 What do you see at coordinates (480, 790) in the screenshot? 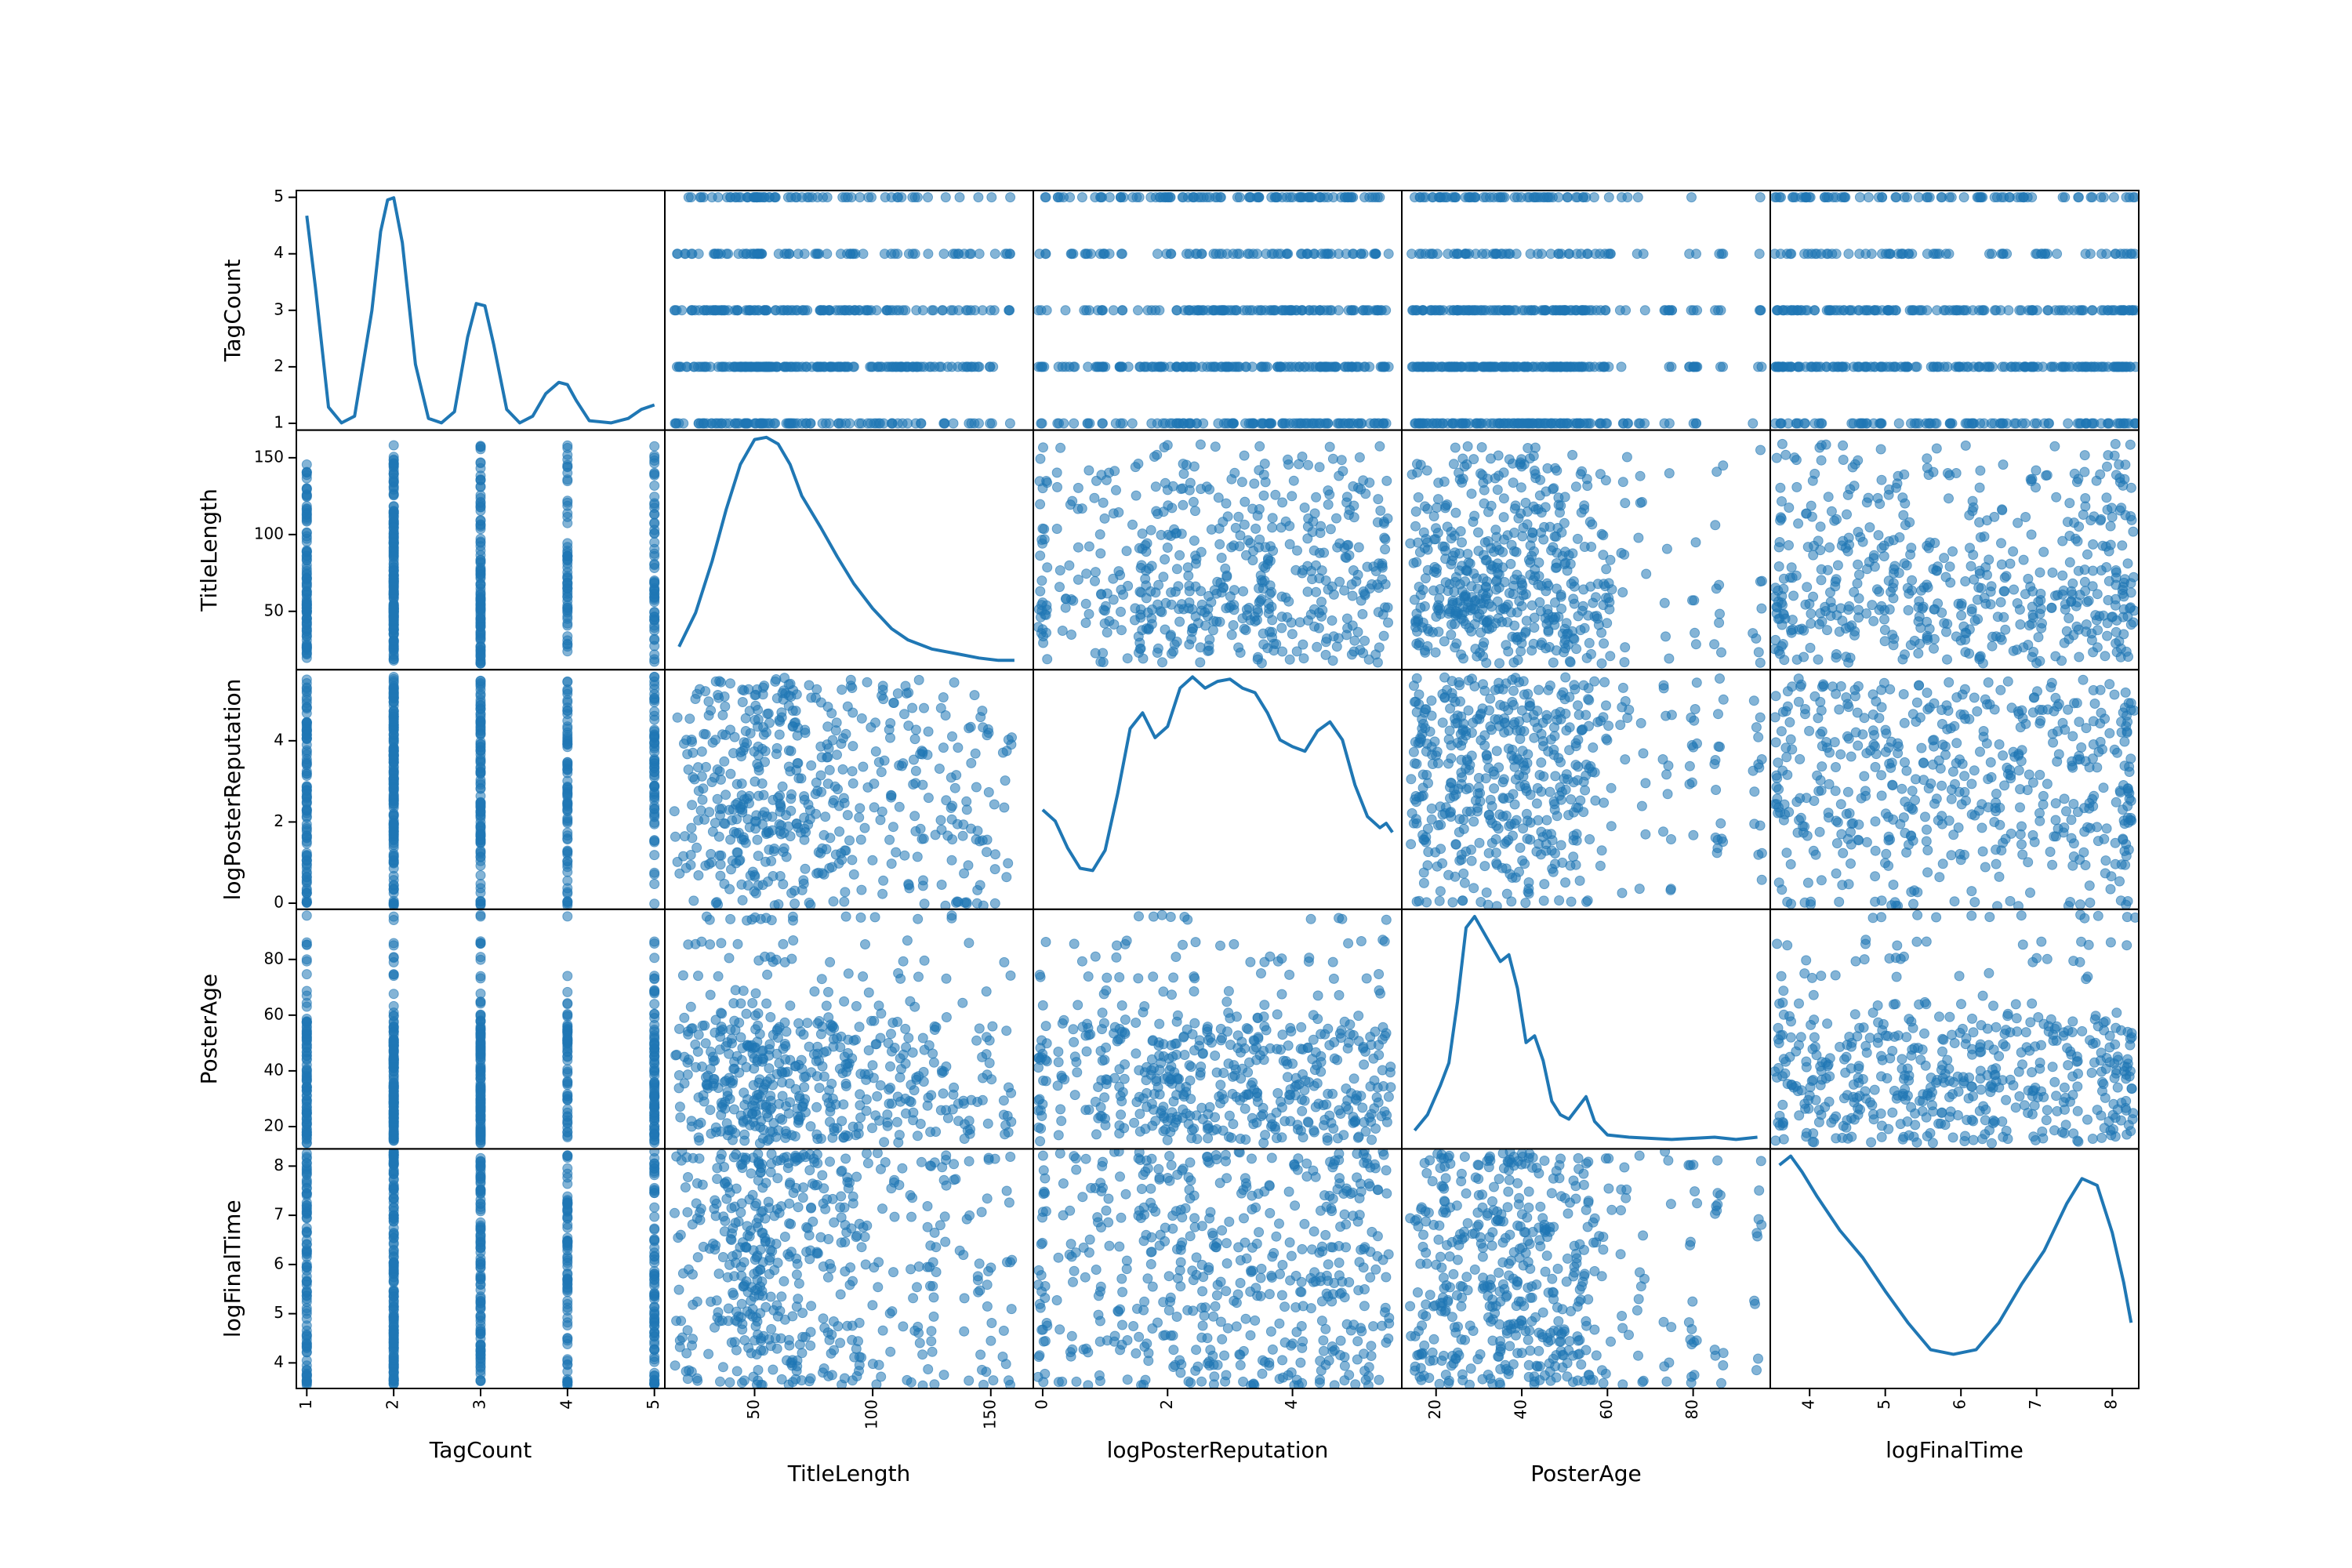
I see `scatter-panel-logPosterReputation-vs-TagCount` at bounding box center [480, 790].